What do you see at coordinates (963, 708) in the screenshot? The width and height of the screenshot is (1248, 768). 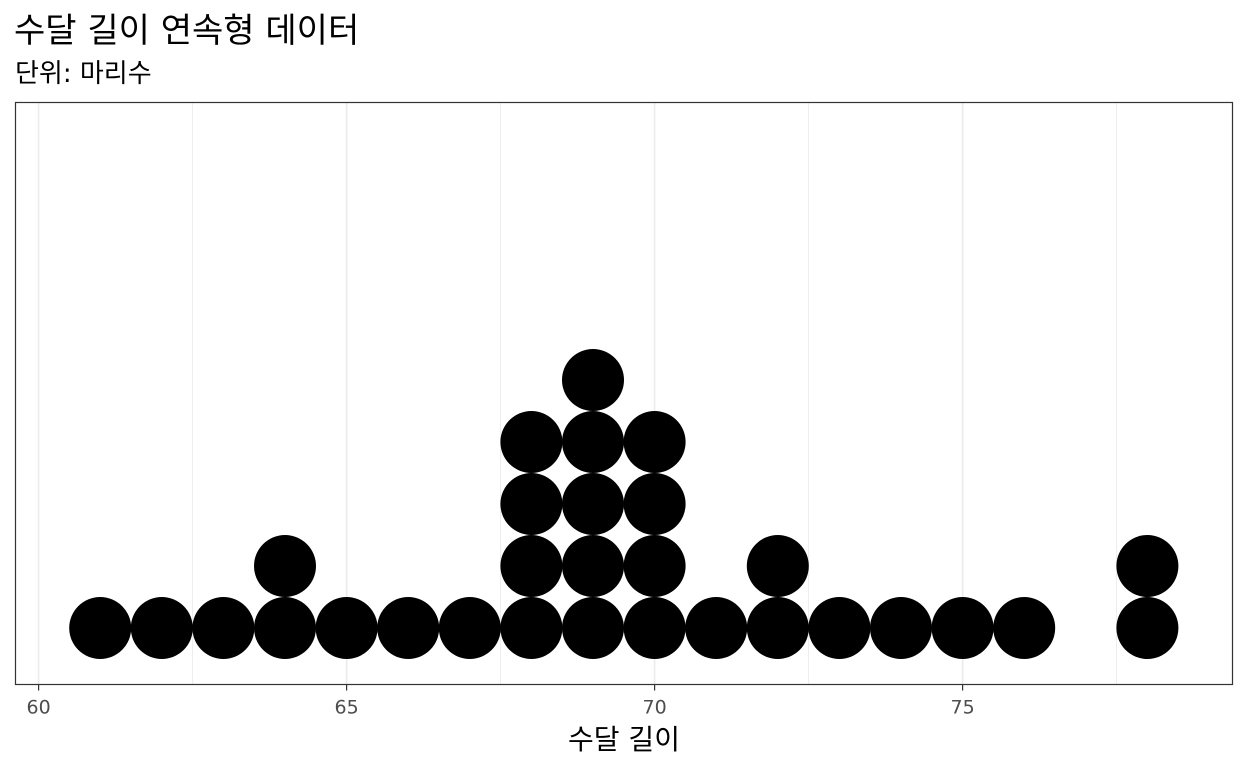 I see `x-tick-label: 75` at bounding box center [963, 708].